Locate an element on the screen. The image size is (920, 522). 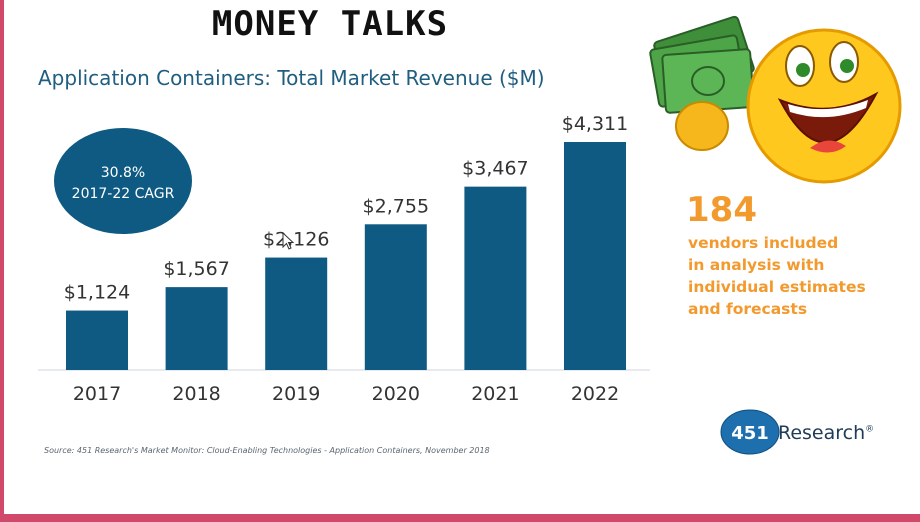
money-bills-icon is located at coordinates (702, 83).